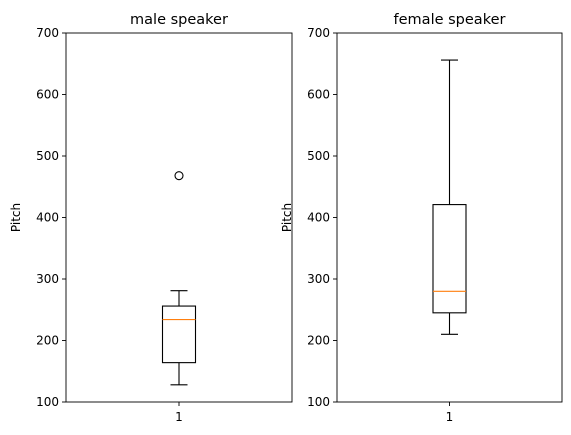 This screenshot has height=435, width=571. What do you see at coordinates (318, 402) in the screenshot?
I see `female-y-tick-label: 100` at bounding box center [318, 402].